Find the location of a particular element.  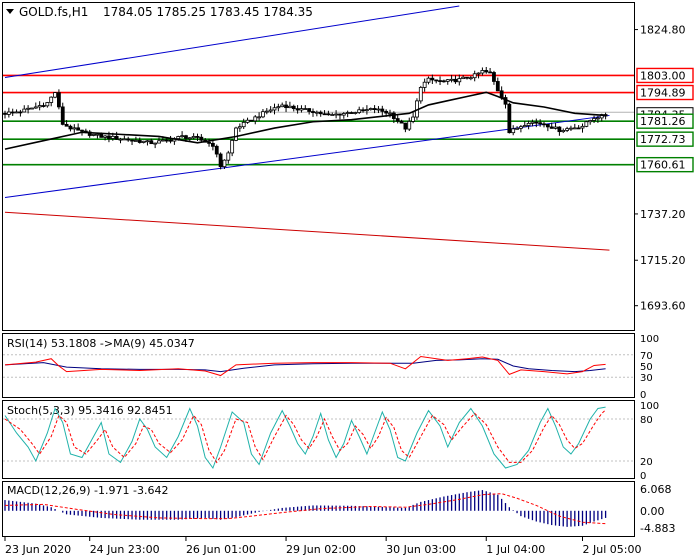

rsi-tick-label: 30 is located at coordinates (646, 378).